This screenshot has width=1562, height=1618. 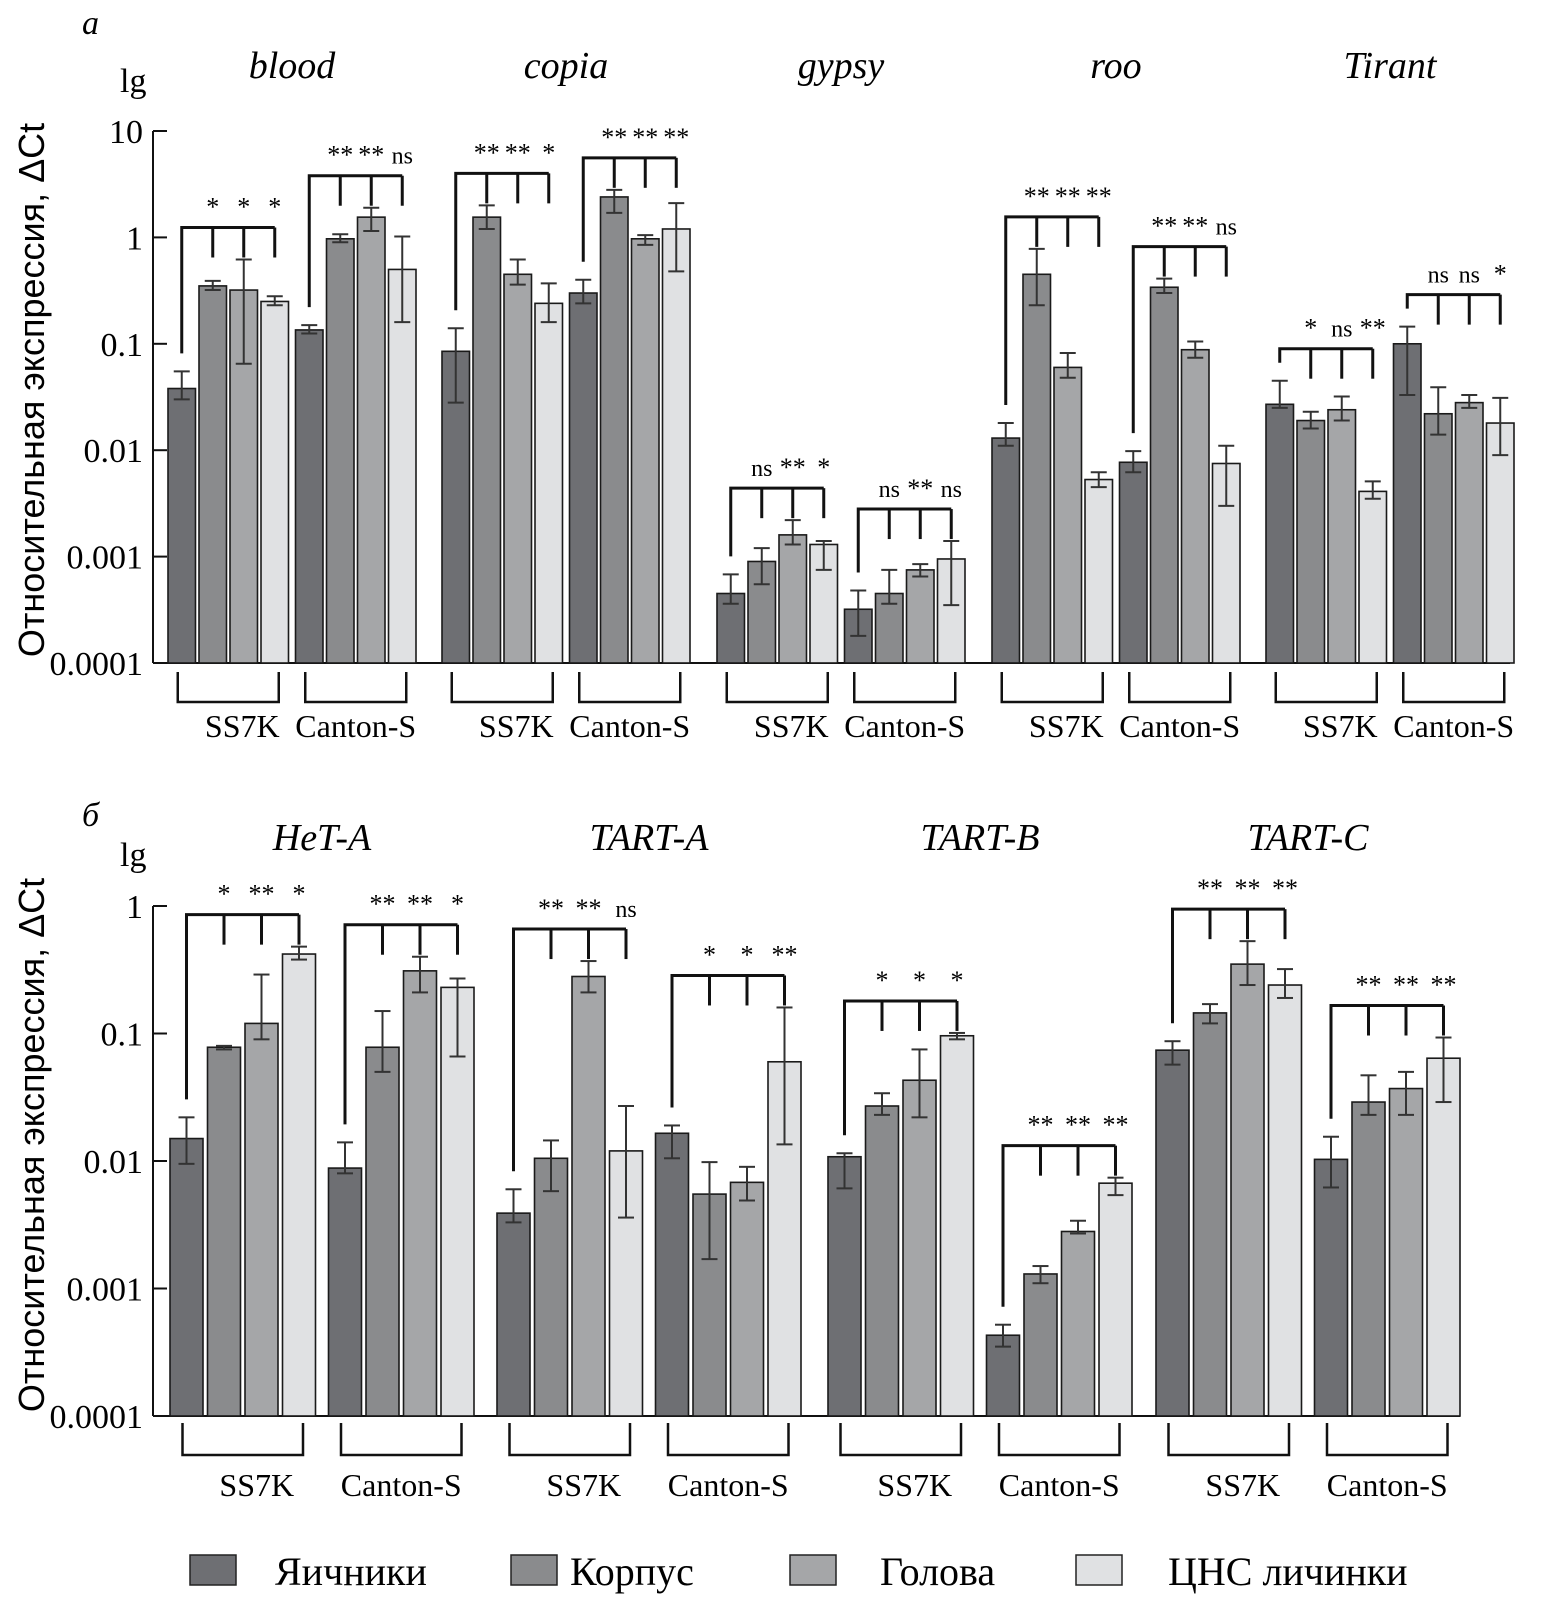 What do you see at coordinates (114, 1162) in the screenshot?
I see `y-tick-label: 0.01` at bounding box center [114, 1162].